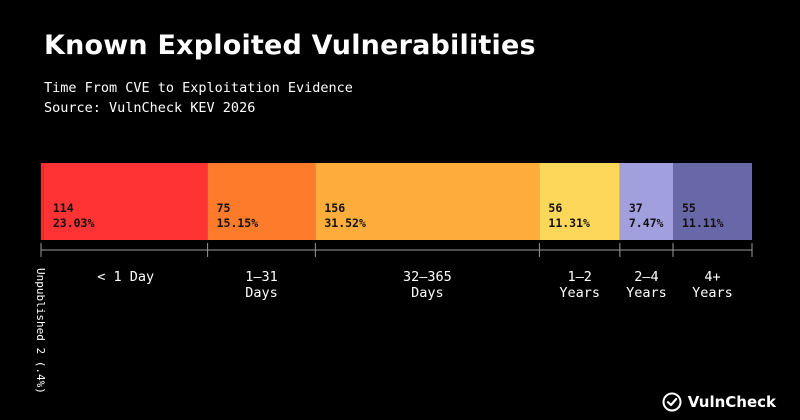 This screenshot has width=800, height=420. What do you see at coordinates (646, 277) in the screenshot?
I see `tick-label: 2–4` at bounding box center [646, 277].